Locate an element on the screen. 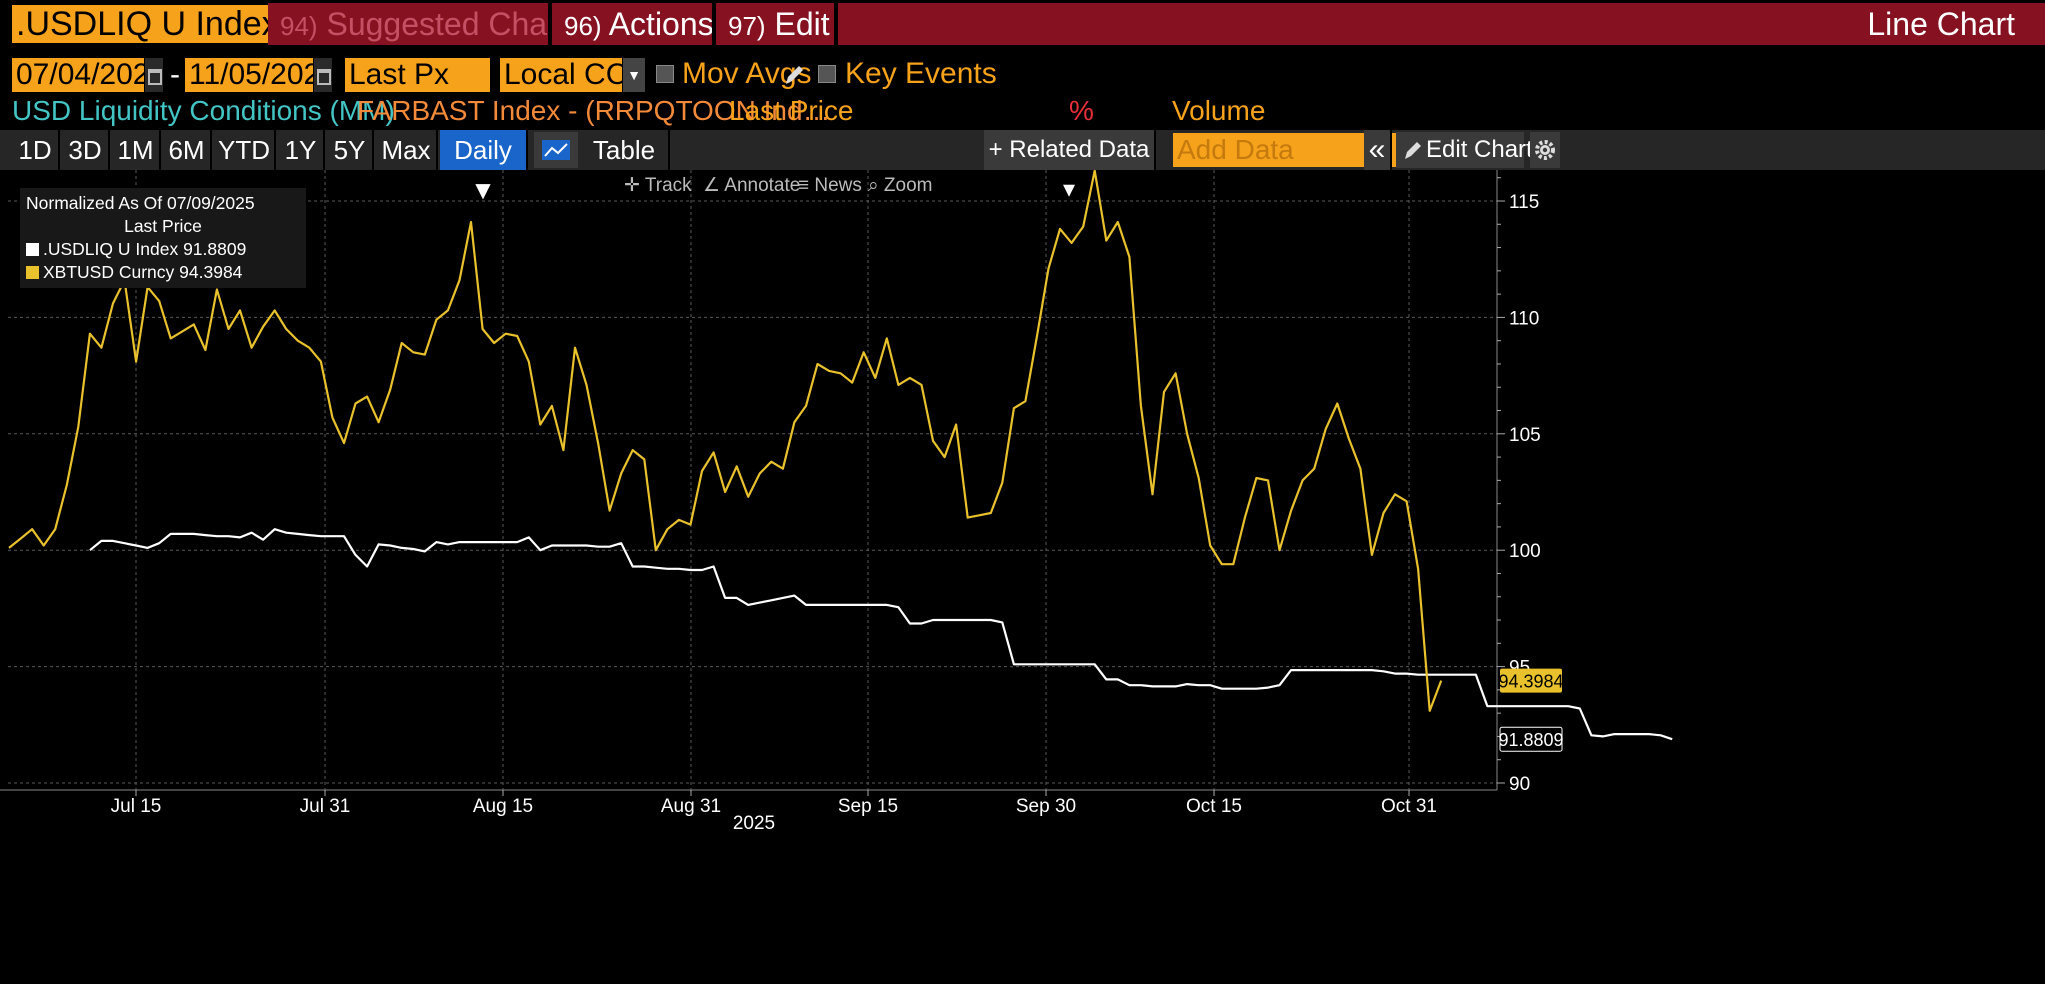 The width and height of the screenshot is (2045, 984). currency-select: Local CCY is located at coordinates (561, 75).